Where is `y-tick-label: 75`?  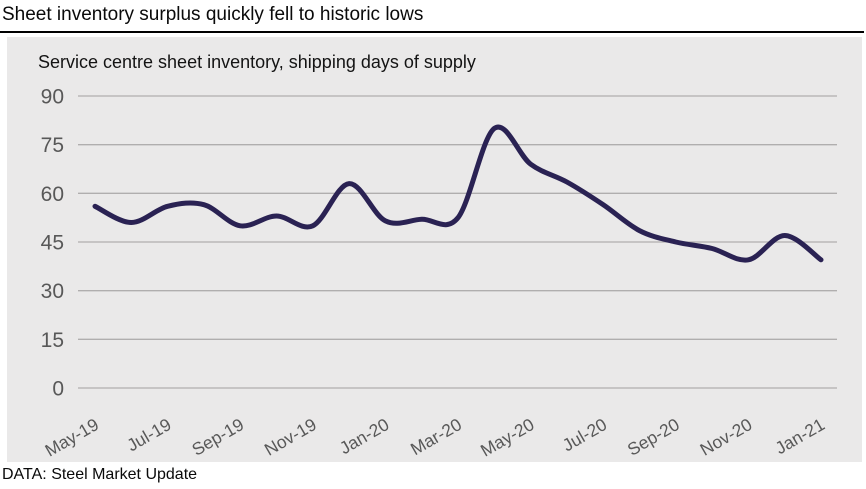 y-tick-label: 75 is located at coordinates (52, 145).